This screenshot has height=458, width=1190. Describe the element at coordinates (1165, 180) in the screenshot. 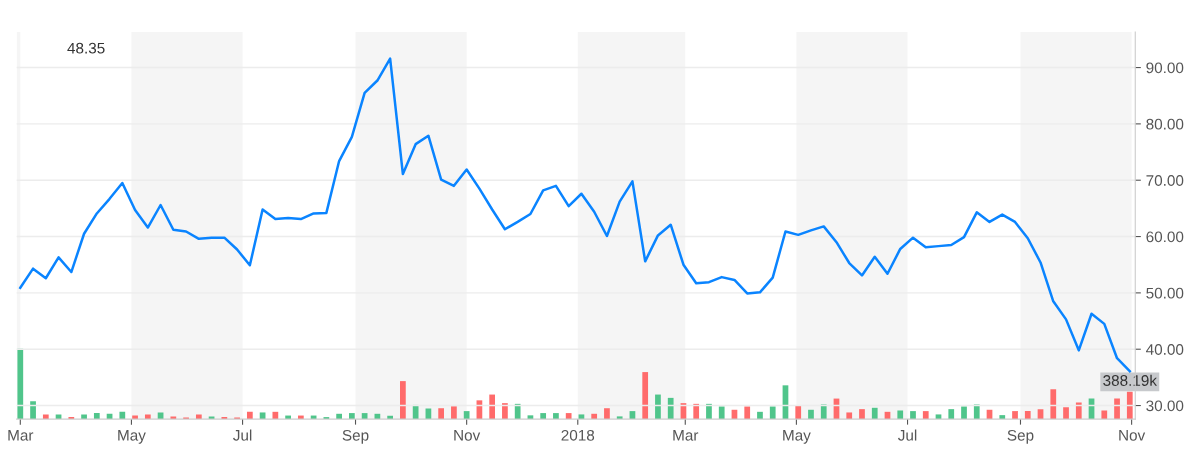

I see `y-tick-label: 70.00` at that location.